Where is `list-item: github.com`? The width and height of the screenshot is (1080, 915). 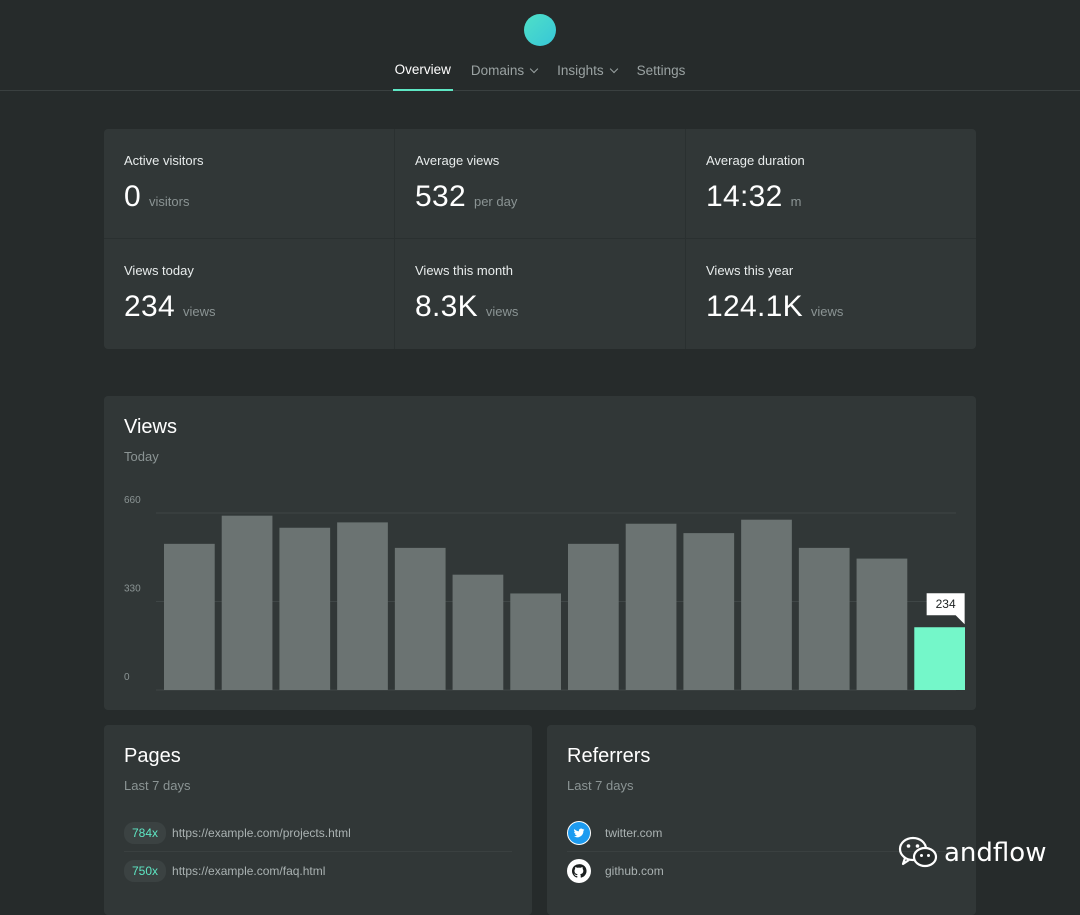
list-item: github.com is located at coordinates (761, 870).